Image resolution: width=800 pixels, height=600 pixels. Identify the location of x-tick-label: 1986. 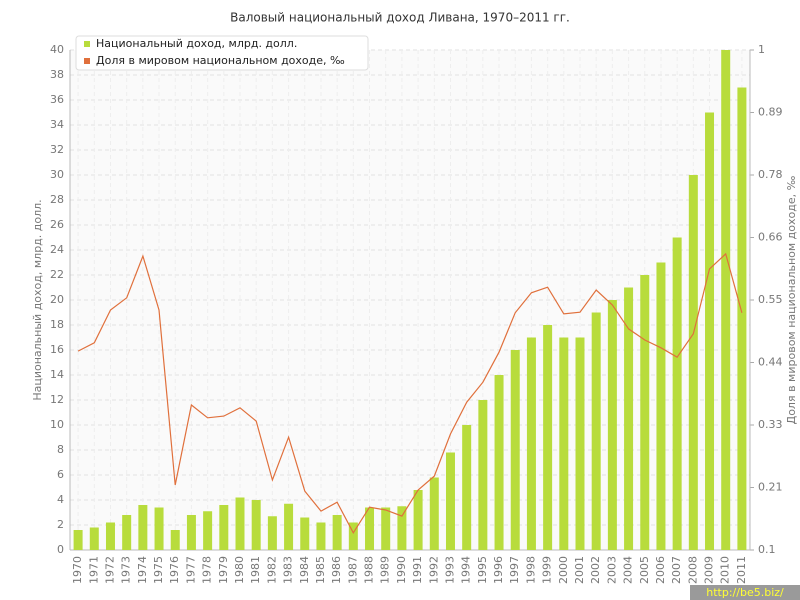
(336, 570).